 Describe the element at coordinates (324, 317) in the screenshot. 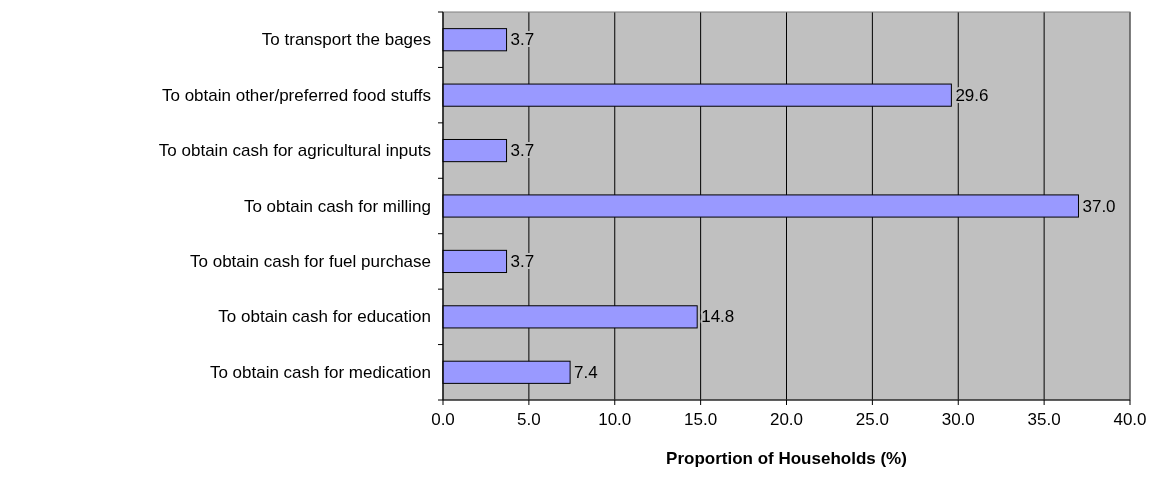

I see `y-tick-label: To obtain cash for education` at that location.